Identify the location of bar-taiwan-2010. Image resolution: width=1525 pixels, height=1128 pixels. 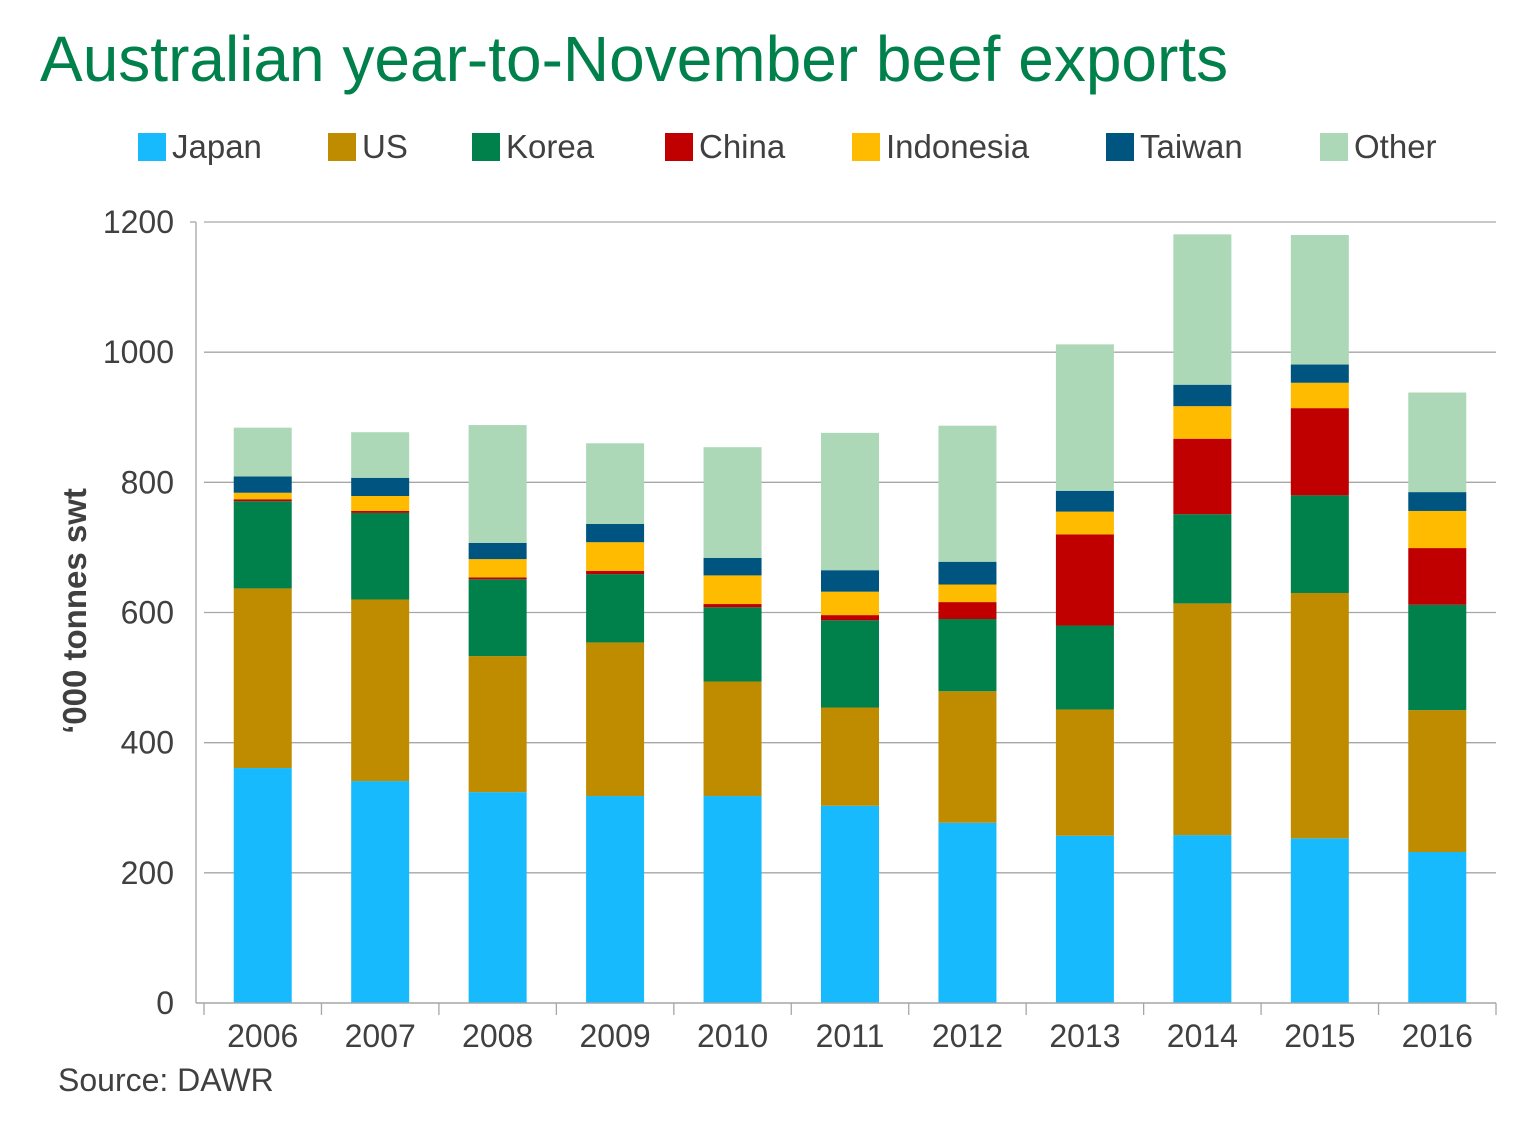
(732, 566).